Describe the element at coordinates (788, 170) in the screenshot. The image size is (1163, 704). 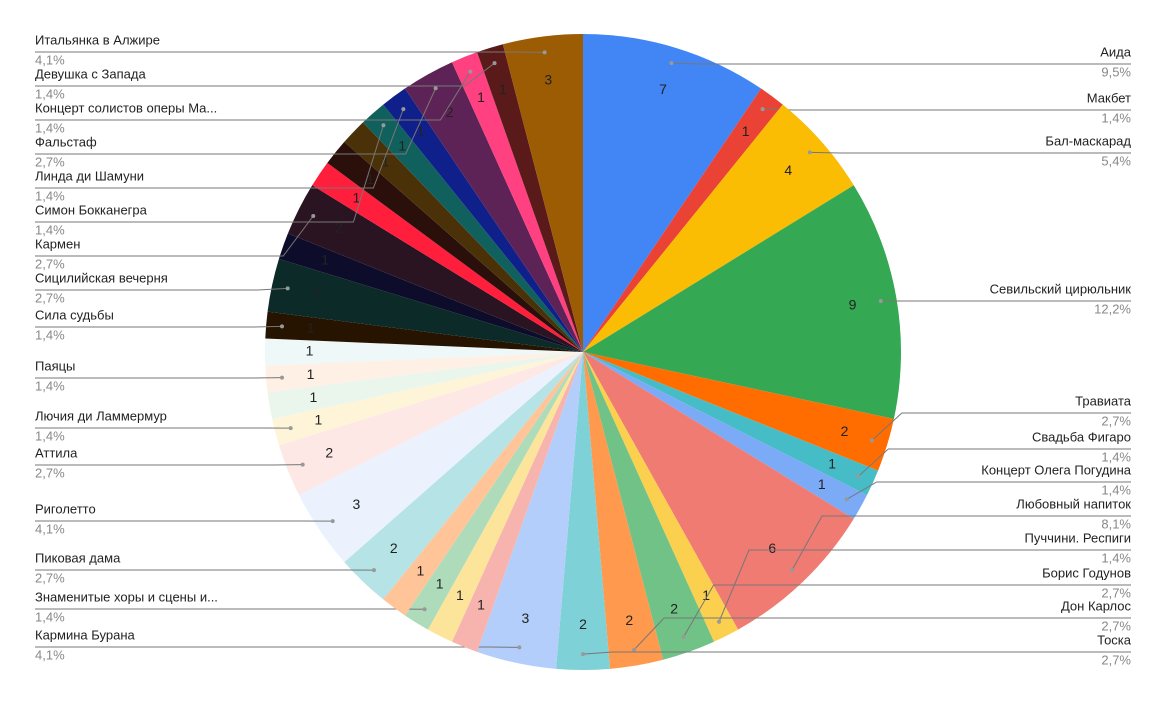
I see `slice-value: 4` at that location.